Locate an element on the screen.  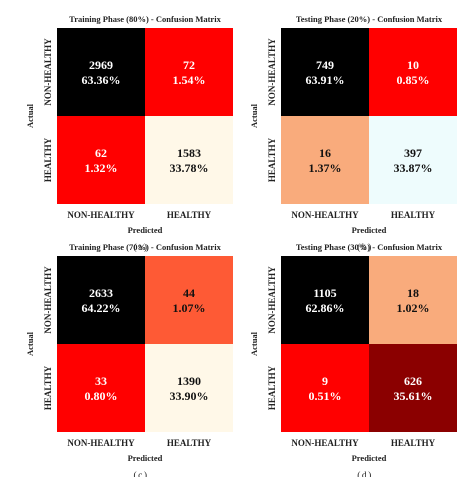
cell-count-label: 2633 is located at coordinates (101, 293).